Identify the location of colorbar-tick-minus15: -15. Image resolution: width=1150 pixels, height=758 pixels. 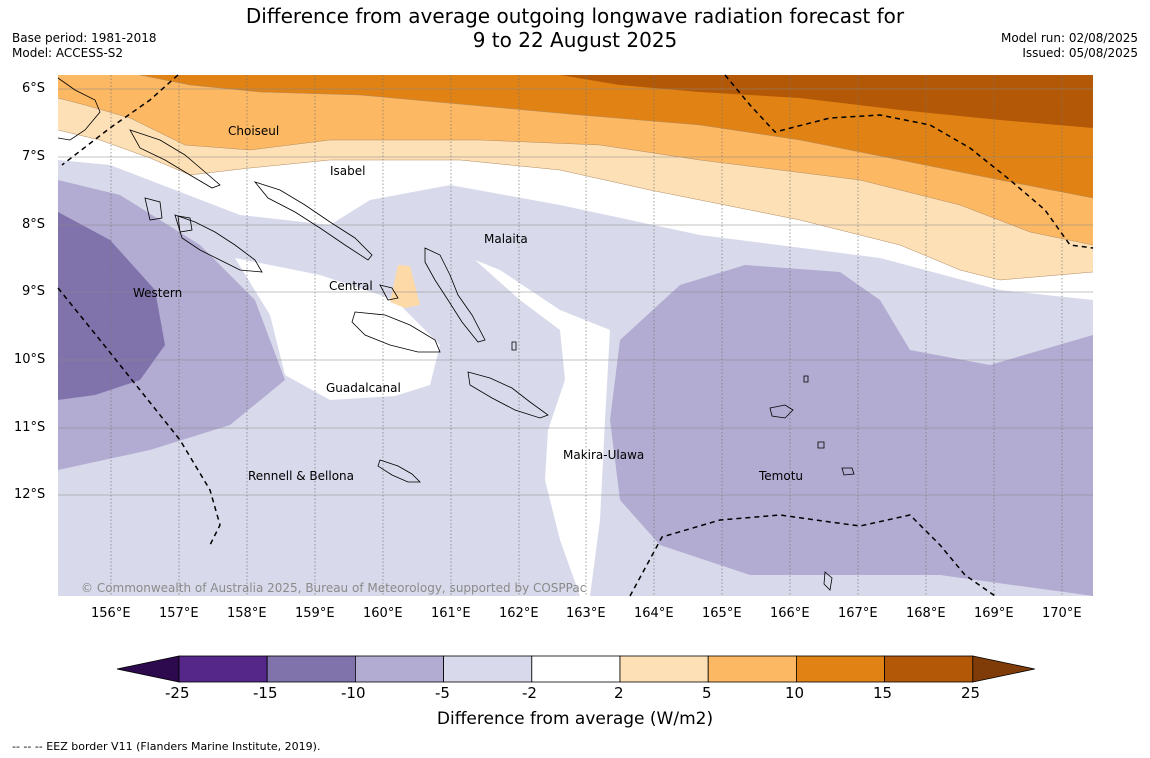
(265, 693).